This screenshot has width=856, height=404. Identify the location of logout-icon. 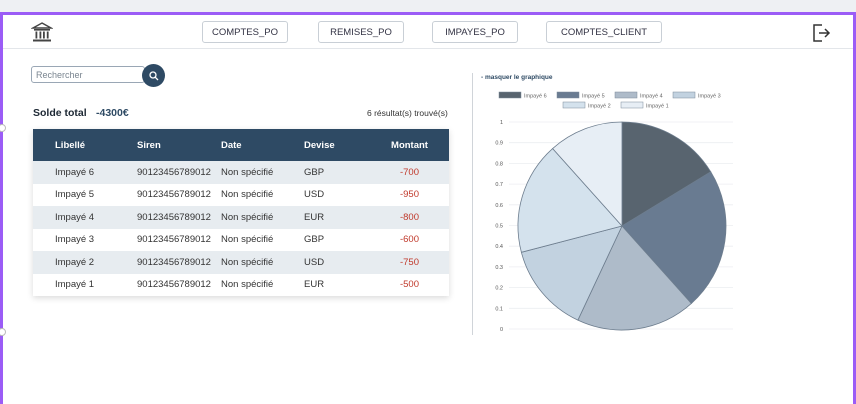
(821, 33).